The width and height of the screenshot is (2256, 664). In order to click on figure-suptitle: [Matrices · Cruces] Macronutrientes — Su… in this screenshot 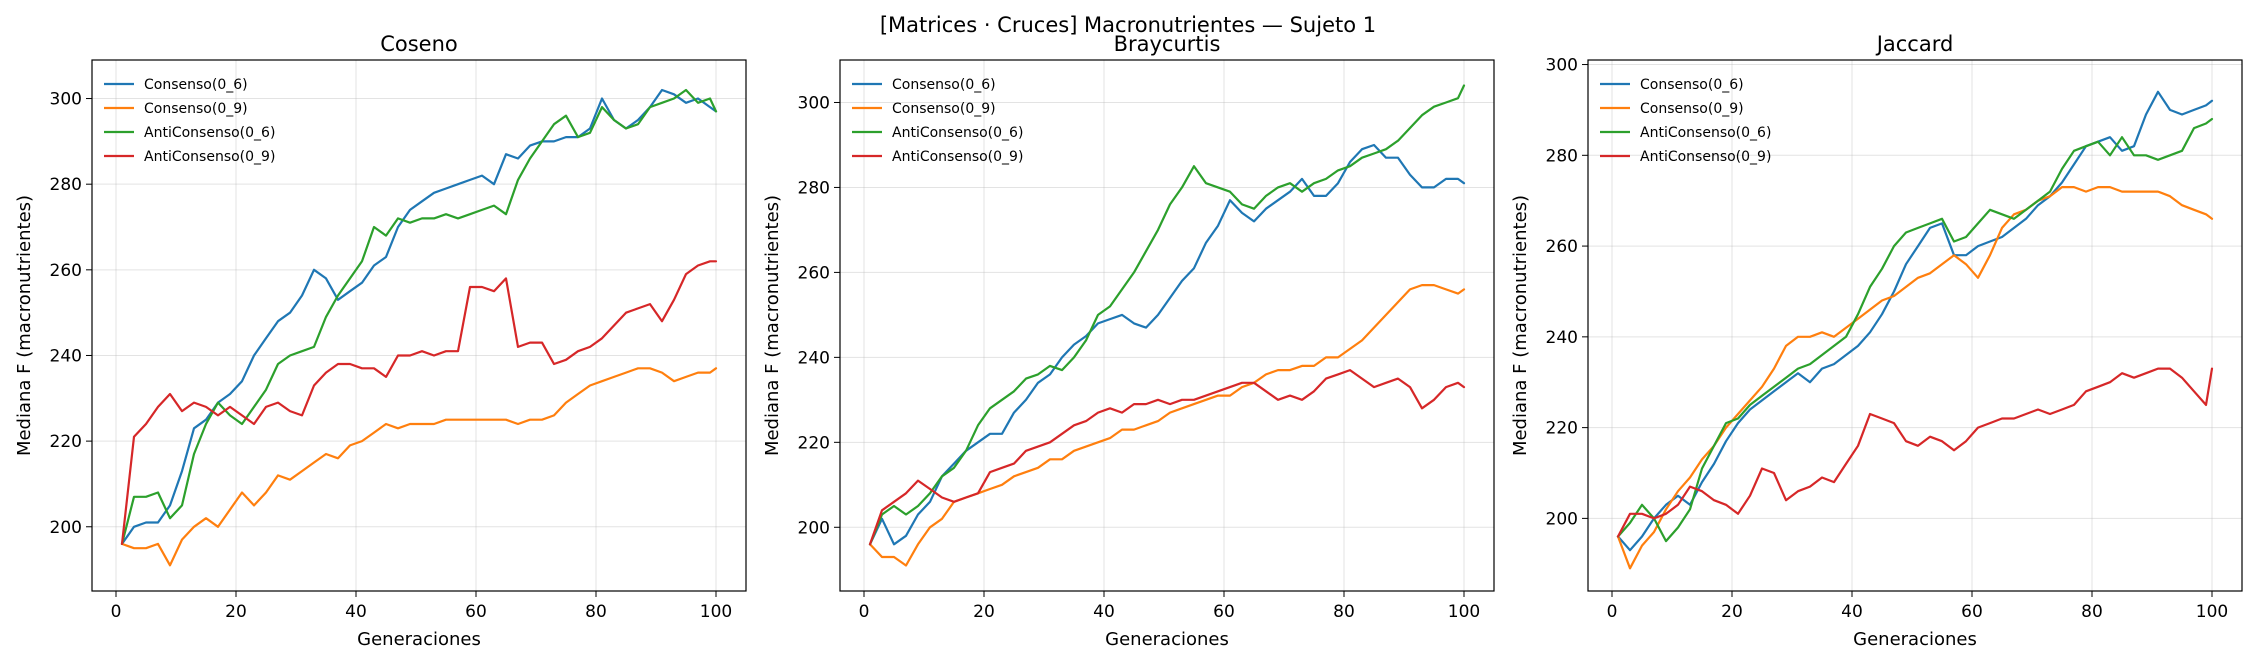, I will do `click(1128, 25)`.